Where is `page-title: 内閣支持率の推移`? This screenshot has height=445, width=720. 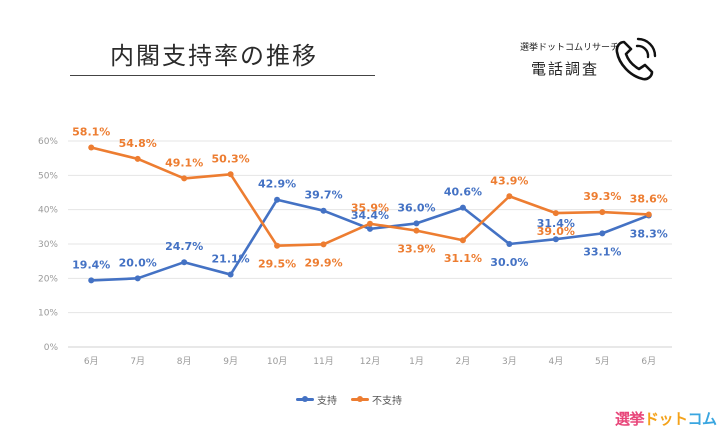
page-title: 内閣支持率の推移 is located at coordinates (214, 56).